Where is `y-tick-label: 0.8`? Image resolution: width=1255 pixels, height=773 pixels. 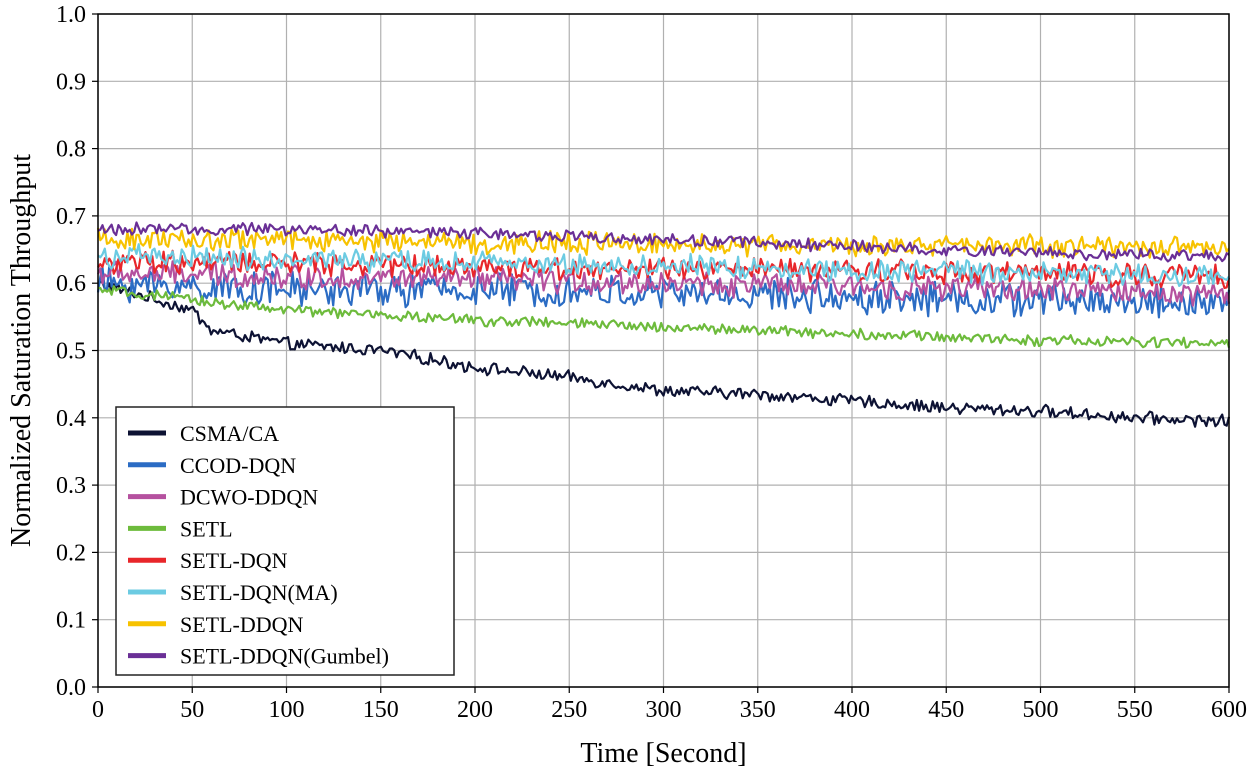
y-tick-label: 0.8 is located at coordinates (71, 150).